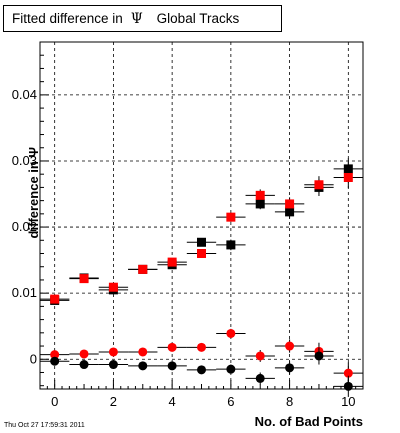 The width and height of the screenshot is (400, 433). I want to click on chart-title: Fitted difference in Ψ Global Tracks, so click(142, 18).